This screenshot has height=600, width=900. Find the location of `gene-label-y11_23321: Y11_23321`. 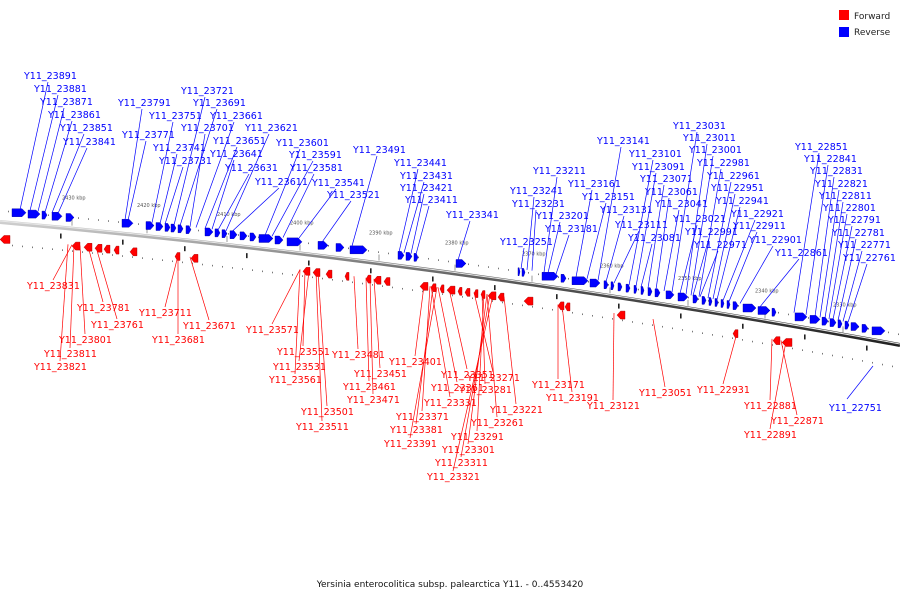

gene-label-y11_23321: Y11_23321 is located at coordinates (453, 477).